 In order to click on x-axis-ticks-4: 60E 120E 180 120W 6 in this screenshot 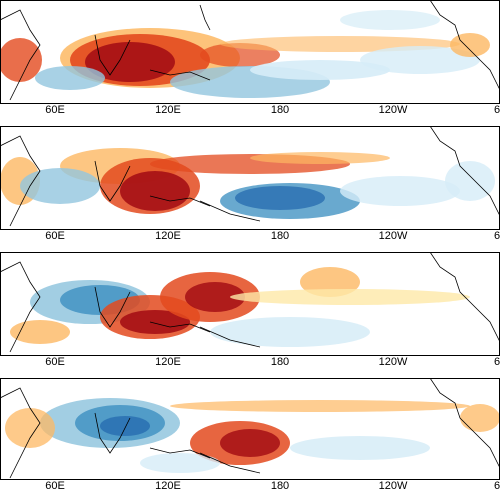, I will do `click(250, 490)`.